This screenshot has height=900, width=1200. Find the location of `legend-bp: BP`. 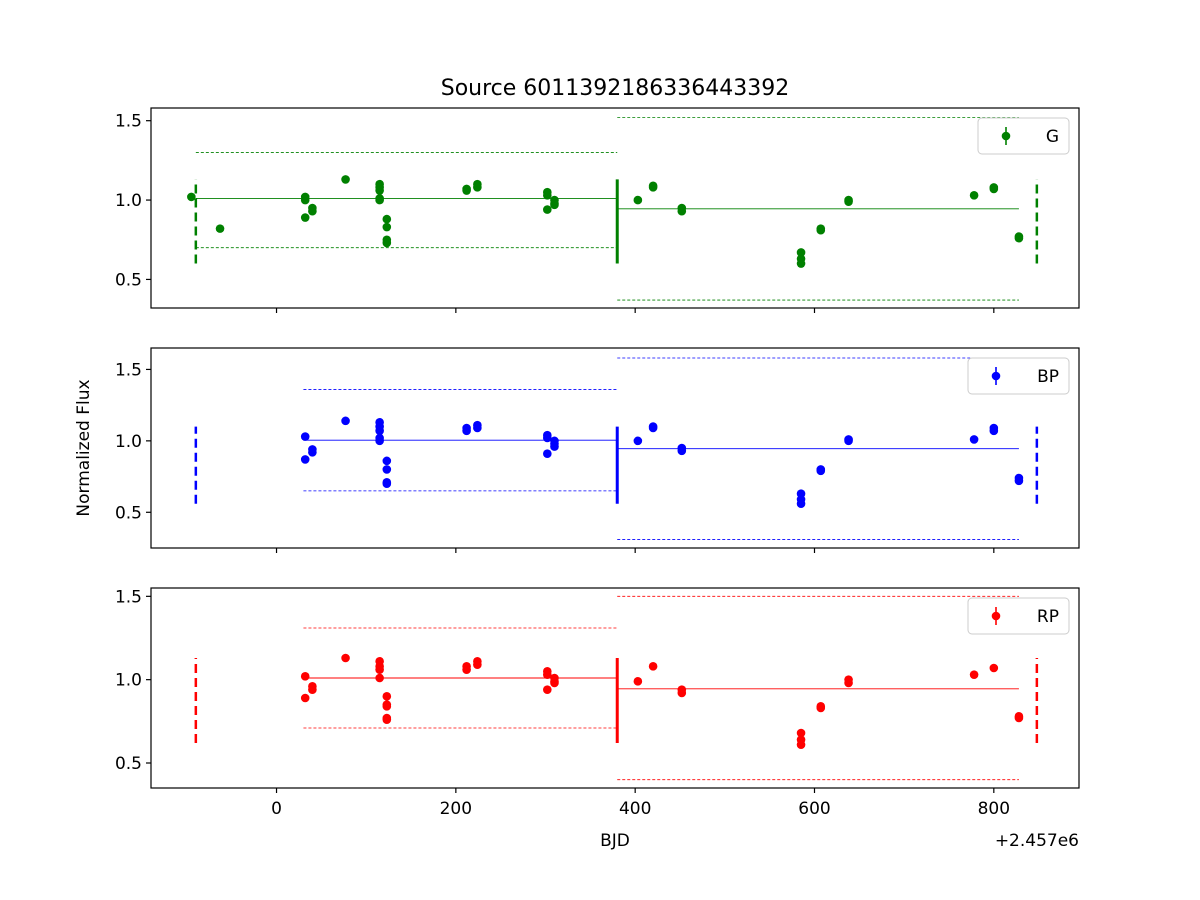

legend-bp: BP is located at coordinates (1018, 376).